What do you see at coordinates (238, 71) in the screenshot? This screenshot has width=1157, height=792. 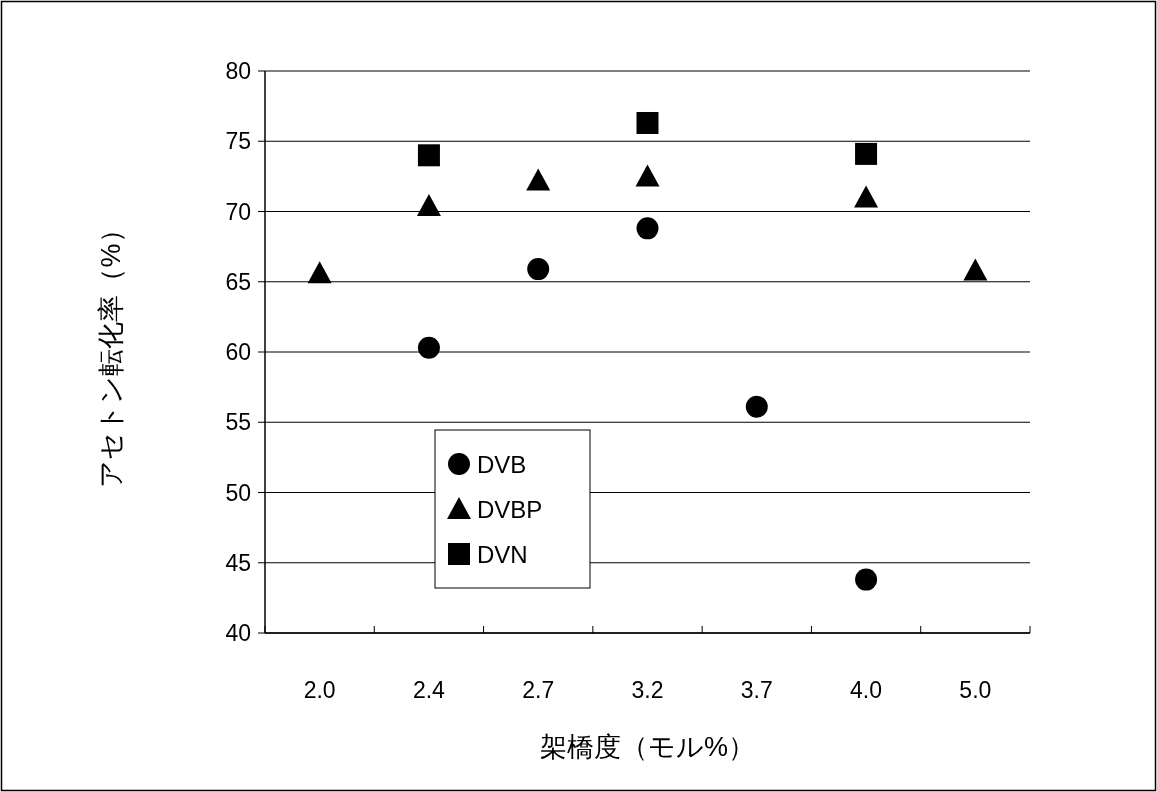 I see `y-tick-label: 80` at bounding box center [238, 71].